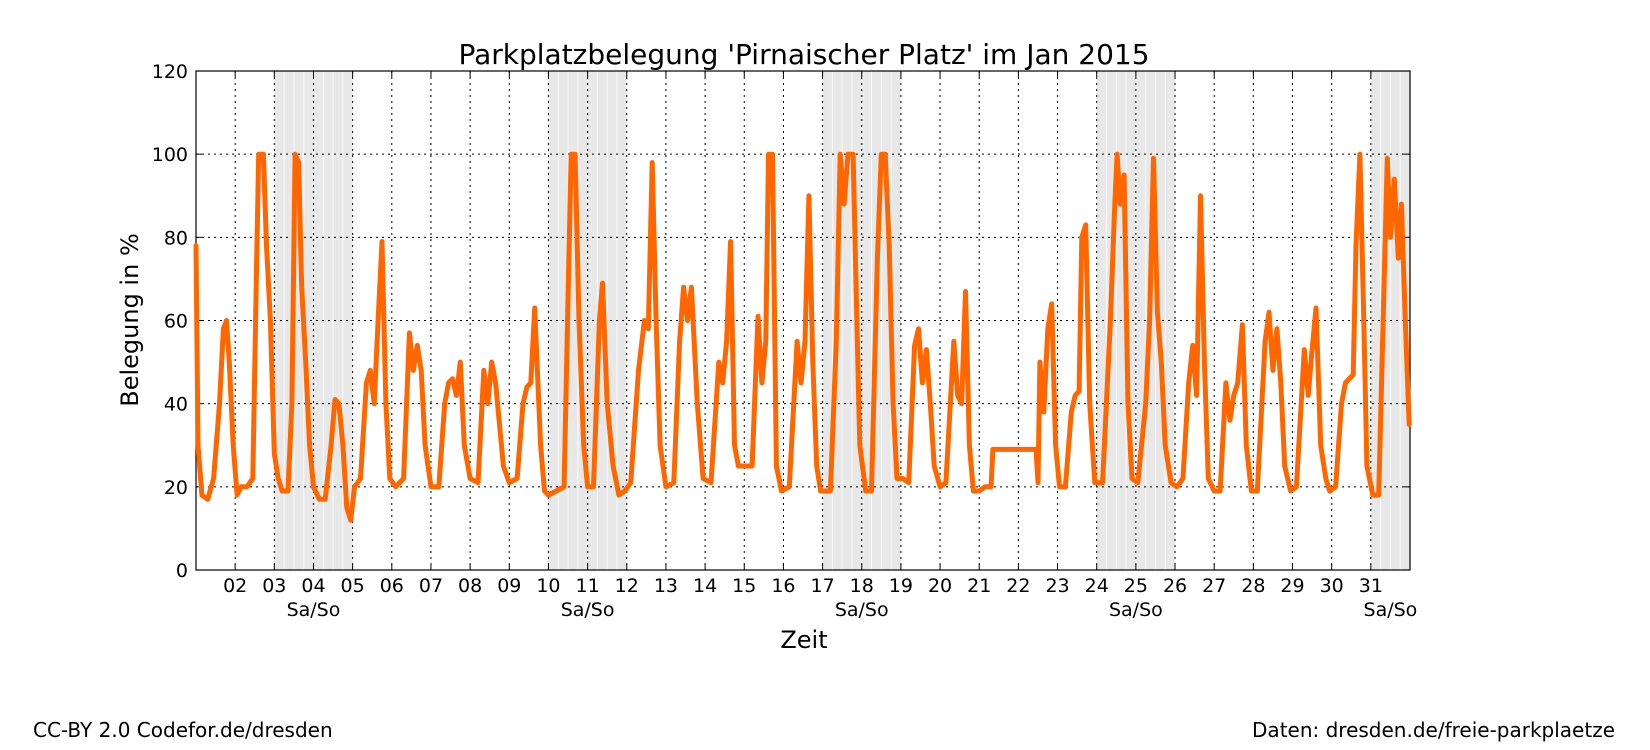  Describe the element at coordinates (1371, 586) in the screenshot. I see `x-tick-label: 31` at that location.